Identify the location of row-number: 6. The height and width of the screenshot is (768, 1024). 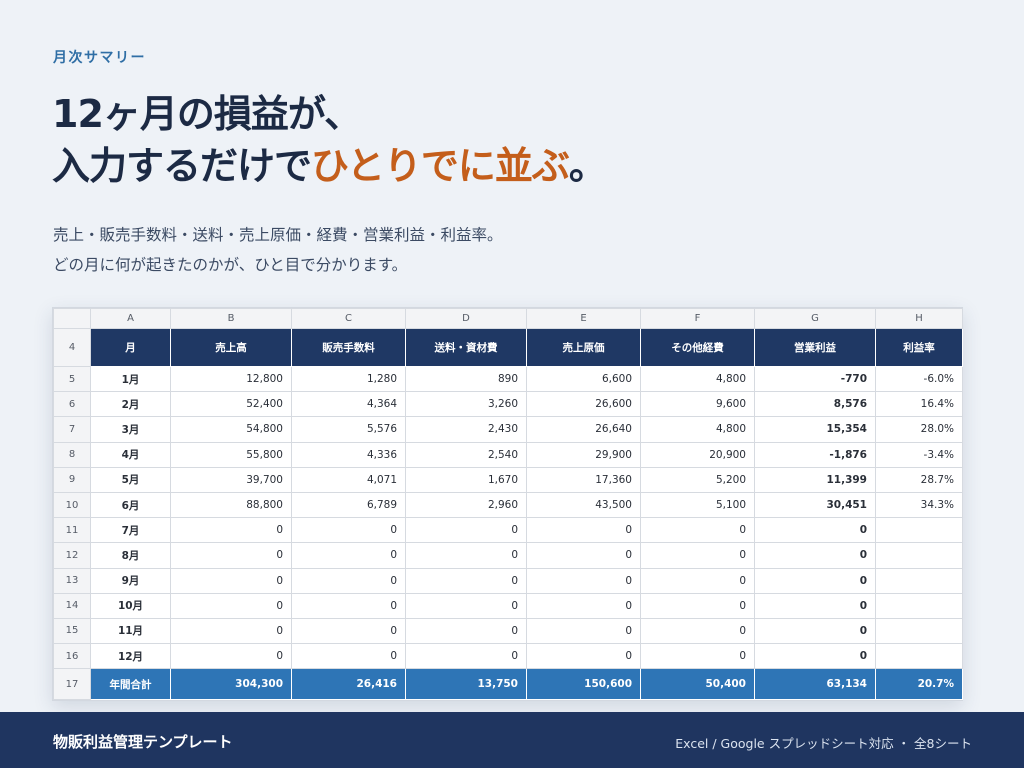
(72, 404).